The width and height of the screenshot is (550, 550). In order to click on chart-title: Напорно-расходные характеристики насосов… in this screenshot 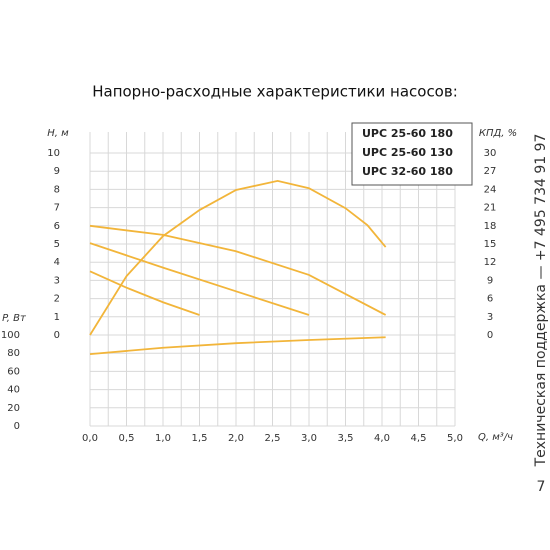, I will do `click(275, 92)`.